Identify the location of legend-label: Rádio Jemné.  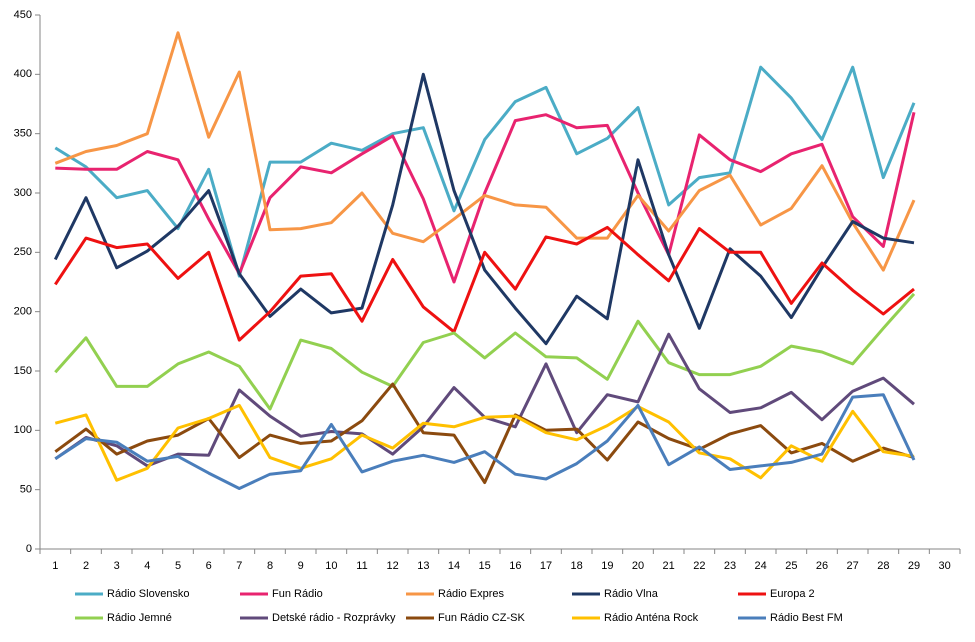
(139, 618).